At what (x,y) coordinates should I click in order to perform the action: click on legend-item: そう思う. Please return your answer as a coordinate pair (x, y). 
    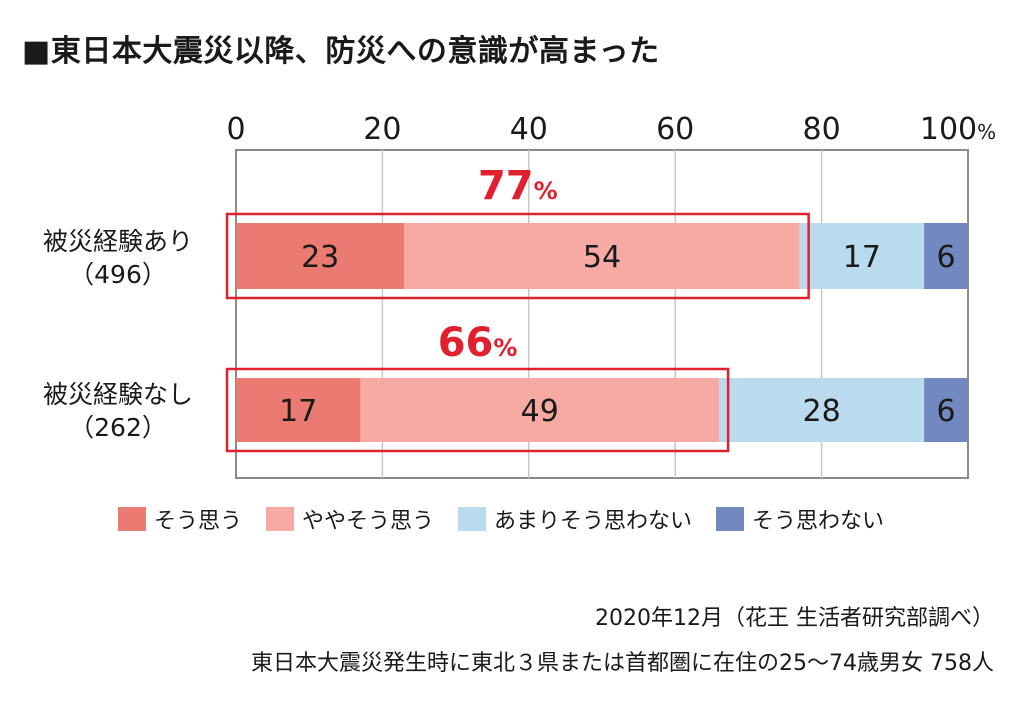
    Looking at the image, I should click on (180, 519).